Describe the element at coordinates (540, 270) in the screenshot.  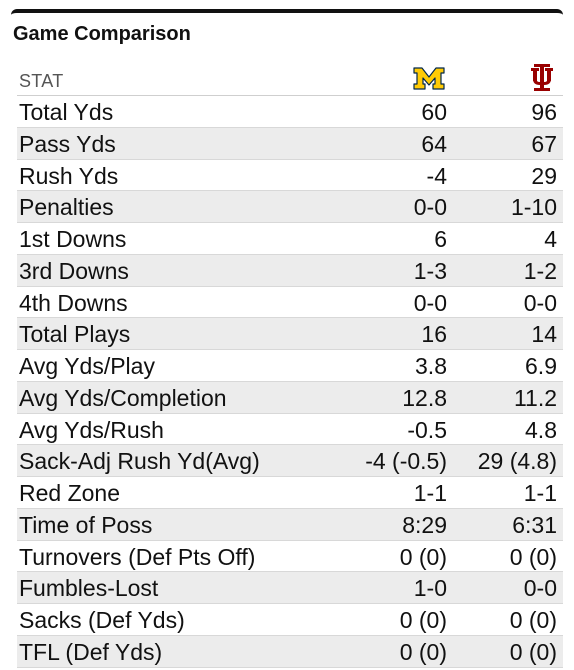
I see `team-b-value: 1-2` at that location.